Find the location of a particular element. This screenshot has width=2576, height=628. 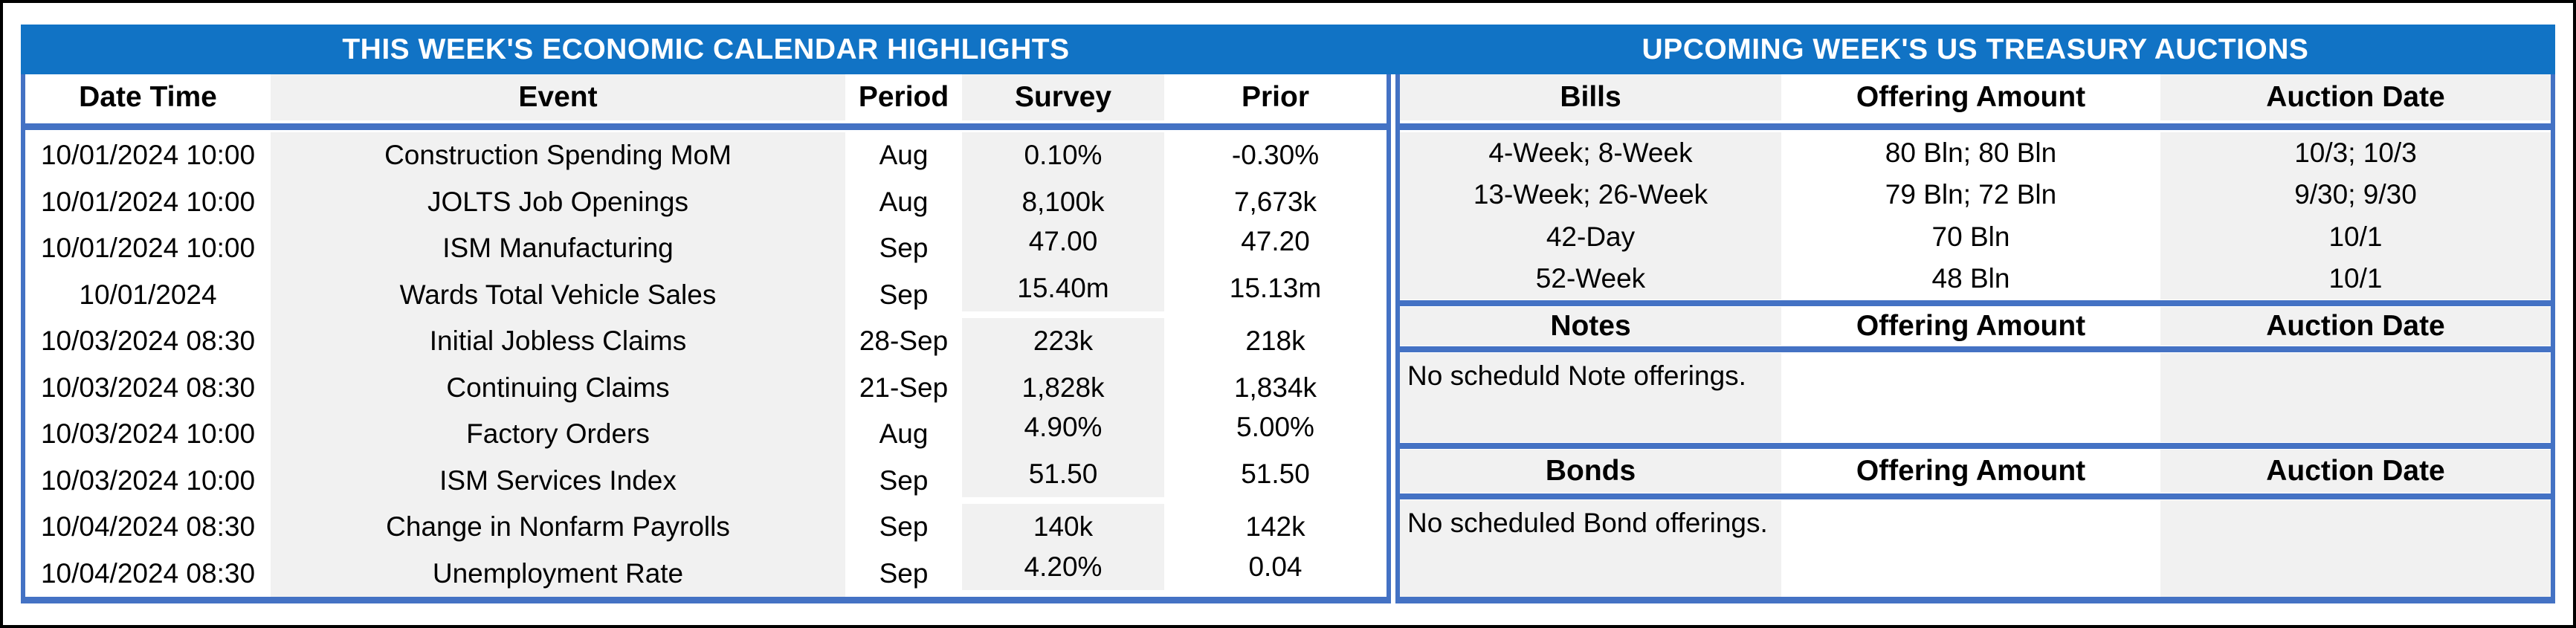

prior-cell: 218k is located at coordinates (1275, 341).